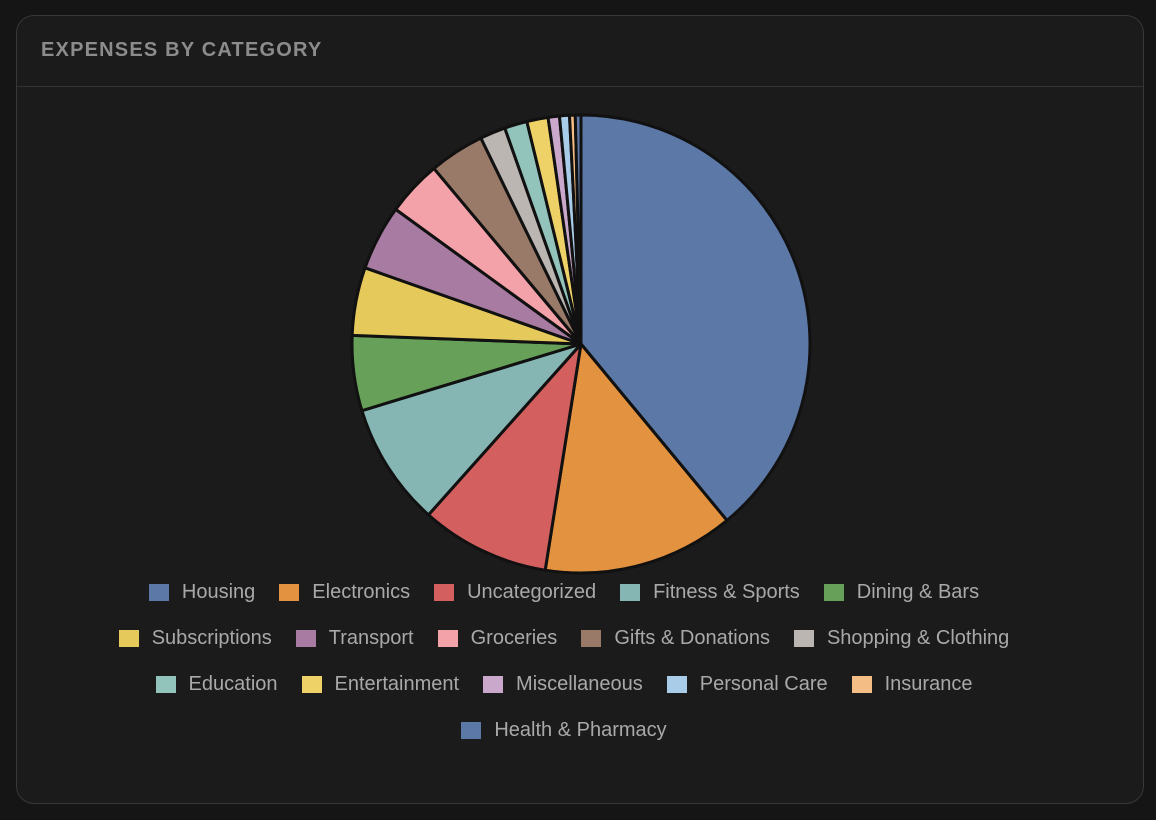 This screenshot has height=820, width=1156. What do you see at coordinates (692, 638) in the screenshot?
I see `legend-label: Gifts & Donations` at bounding box center [692, 638].